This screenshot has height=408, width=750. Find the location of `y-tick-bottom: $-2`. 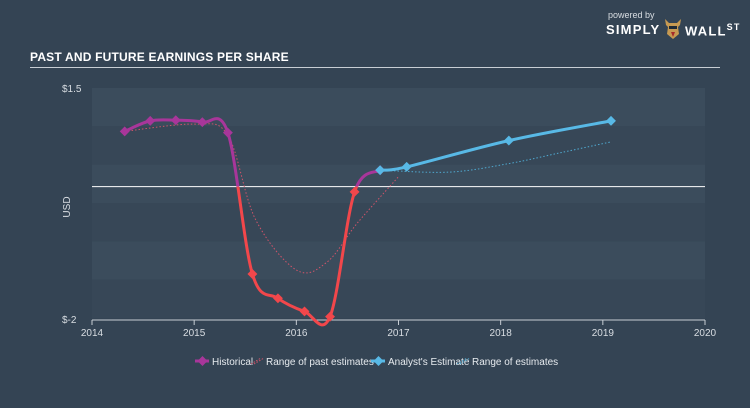

y-tick-bottom: $-2 is located at coordinates (69, 320).